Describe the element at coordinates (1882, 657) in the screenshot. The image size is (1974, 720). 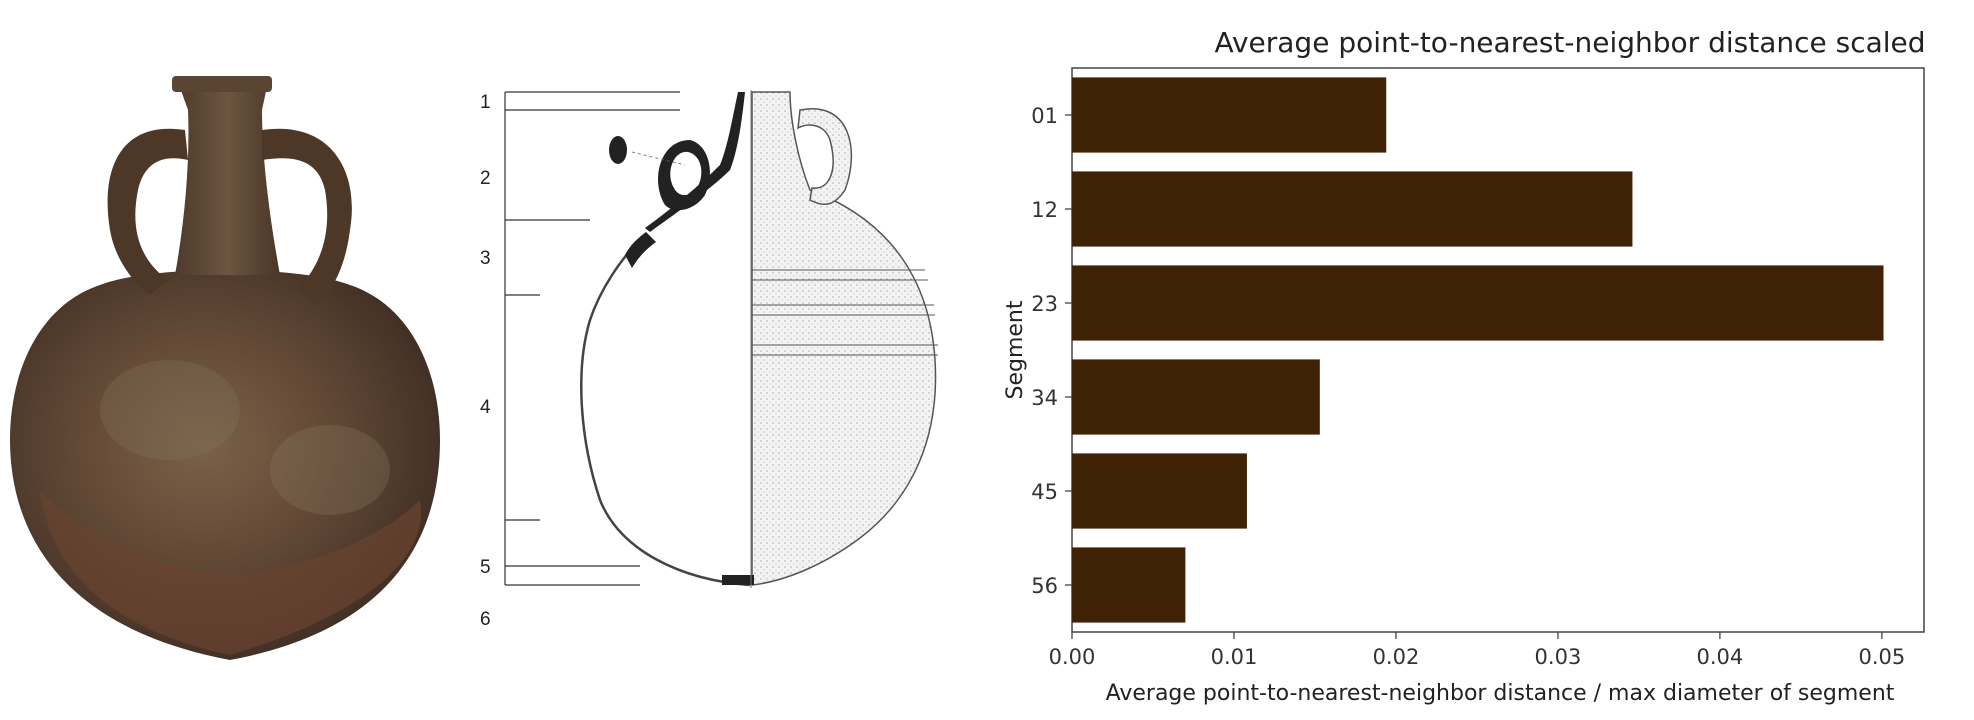
I see `x-tick-label-5: 0.05` at that location.